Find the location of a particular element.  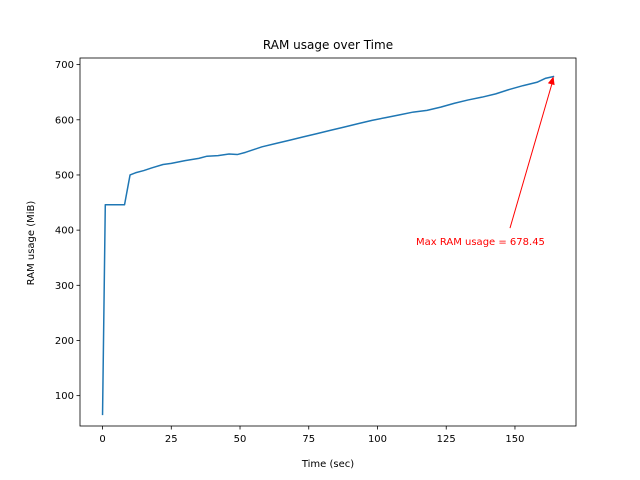

x-tick-label-50: 50 is located at coordinates (240, 439).